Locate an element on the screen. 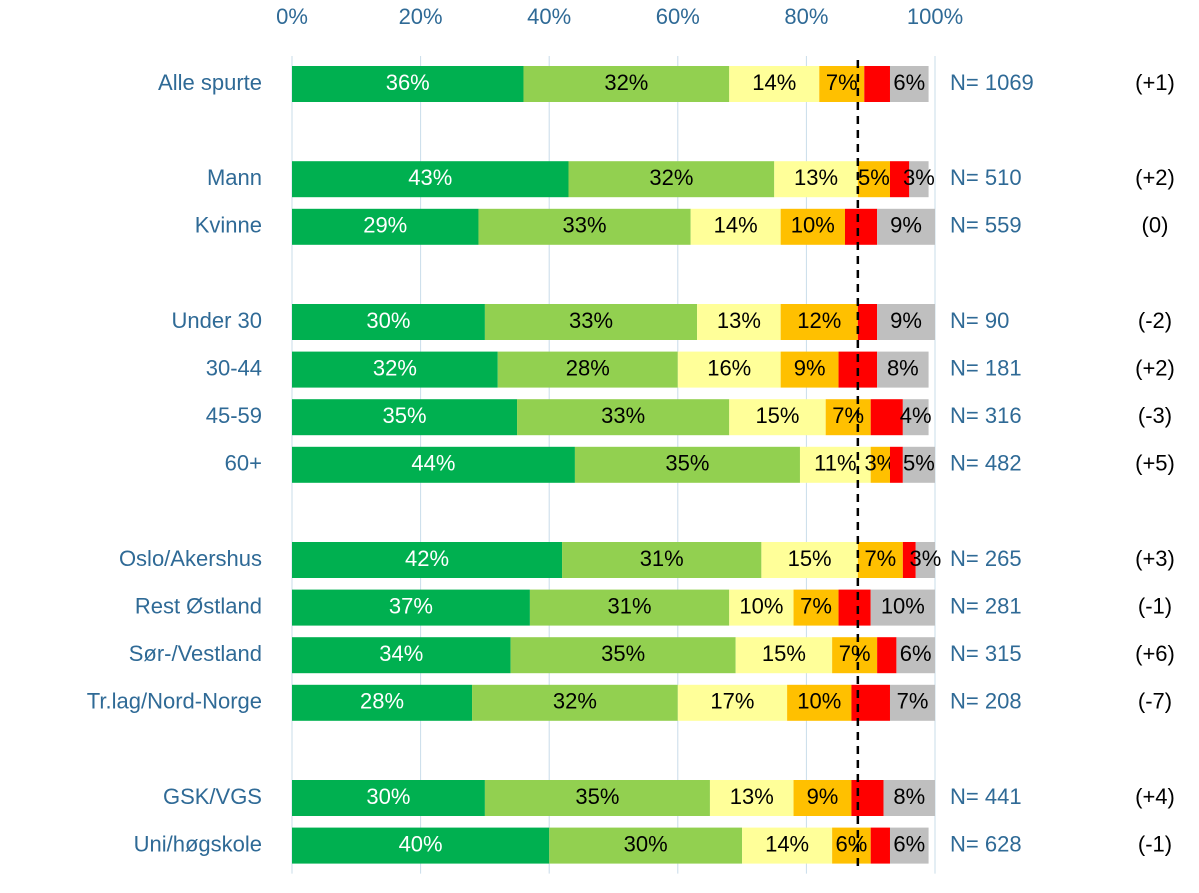  category-label: Tr.lag/Nord-Norge is located at coordinates (174, 701).